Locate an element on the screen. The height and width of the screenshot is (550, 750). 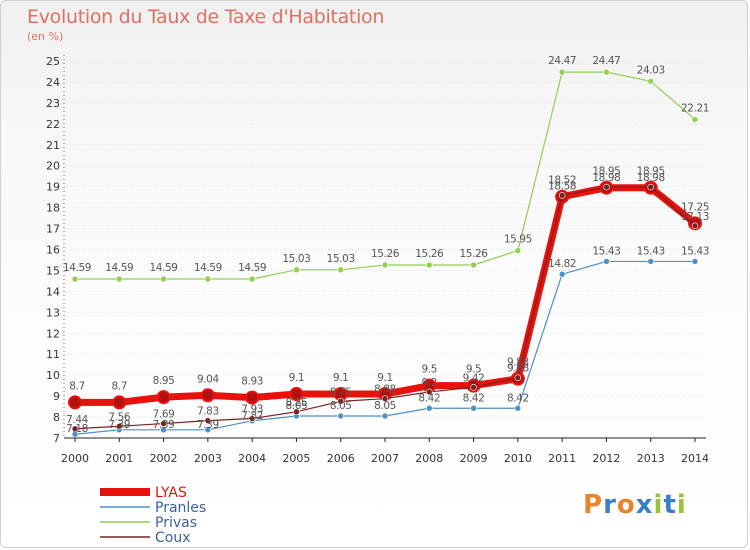
data-label-pranles: 15.43 is located at coordinates (606, 251).